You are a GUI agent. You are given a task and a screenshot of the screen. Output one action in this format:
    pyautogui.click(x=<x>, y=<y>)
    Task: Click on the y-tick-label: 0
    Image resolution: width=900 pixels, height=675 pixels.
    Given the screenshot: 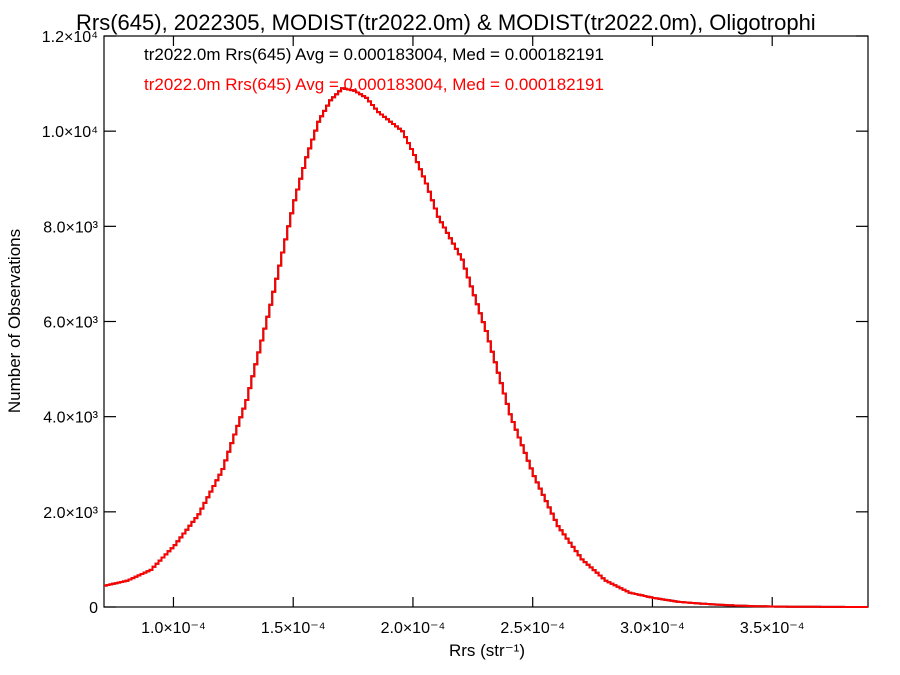 What is the action you would take?
    pyautogui.click(x=93, y=608)
    